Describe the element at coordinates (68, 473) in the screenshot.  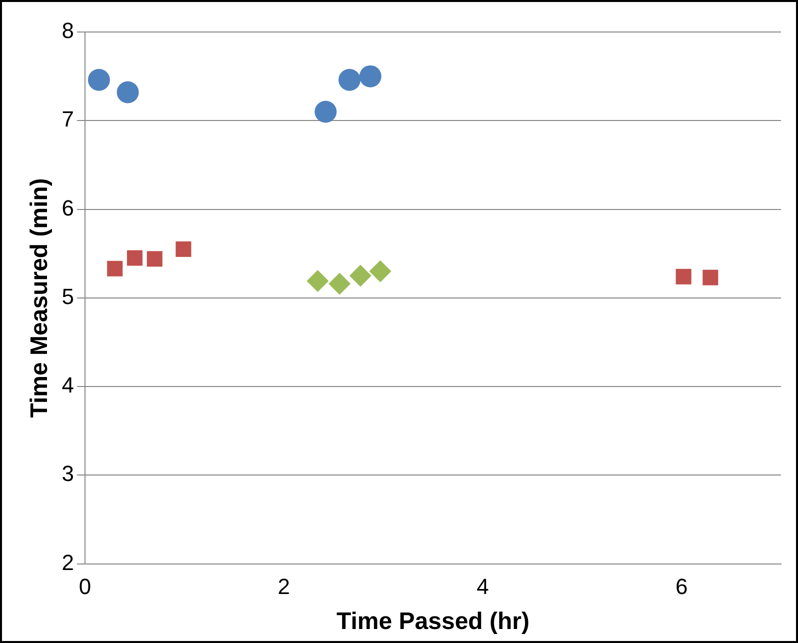
I see `y-tick-label: 3` at that location.